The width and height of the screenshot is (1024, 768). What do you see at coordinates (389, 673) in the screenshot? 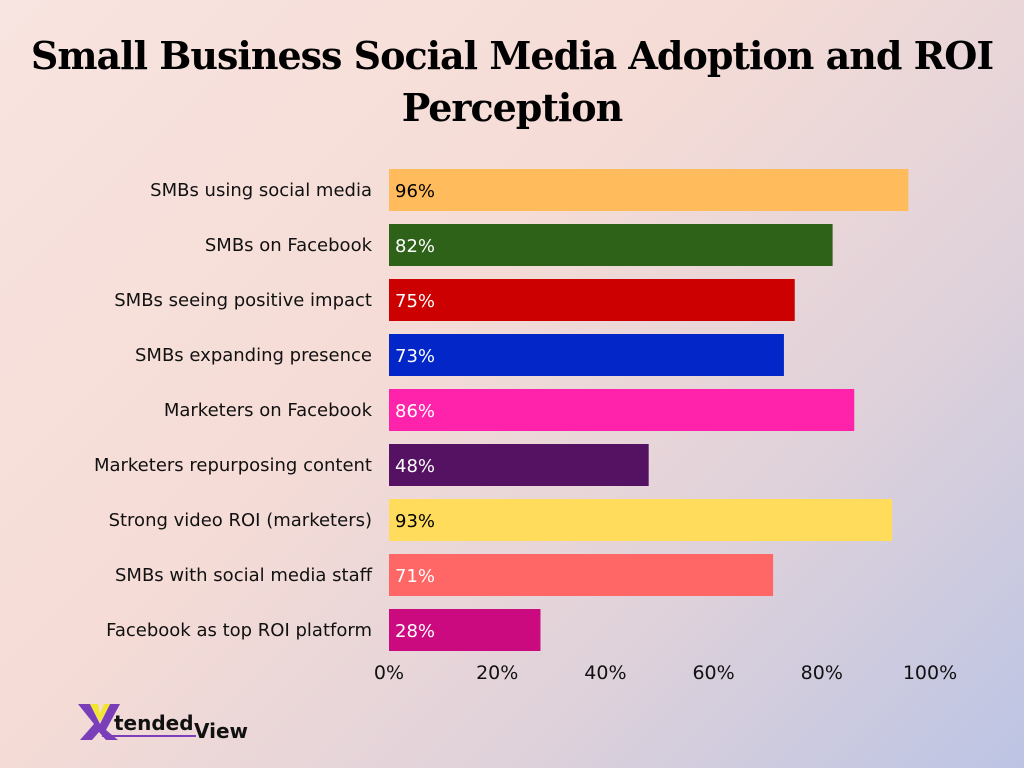
I see `x-tick-label: 0%` at bounding box center [389, 673].